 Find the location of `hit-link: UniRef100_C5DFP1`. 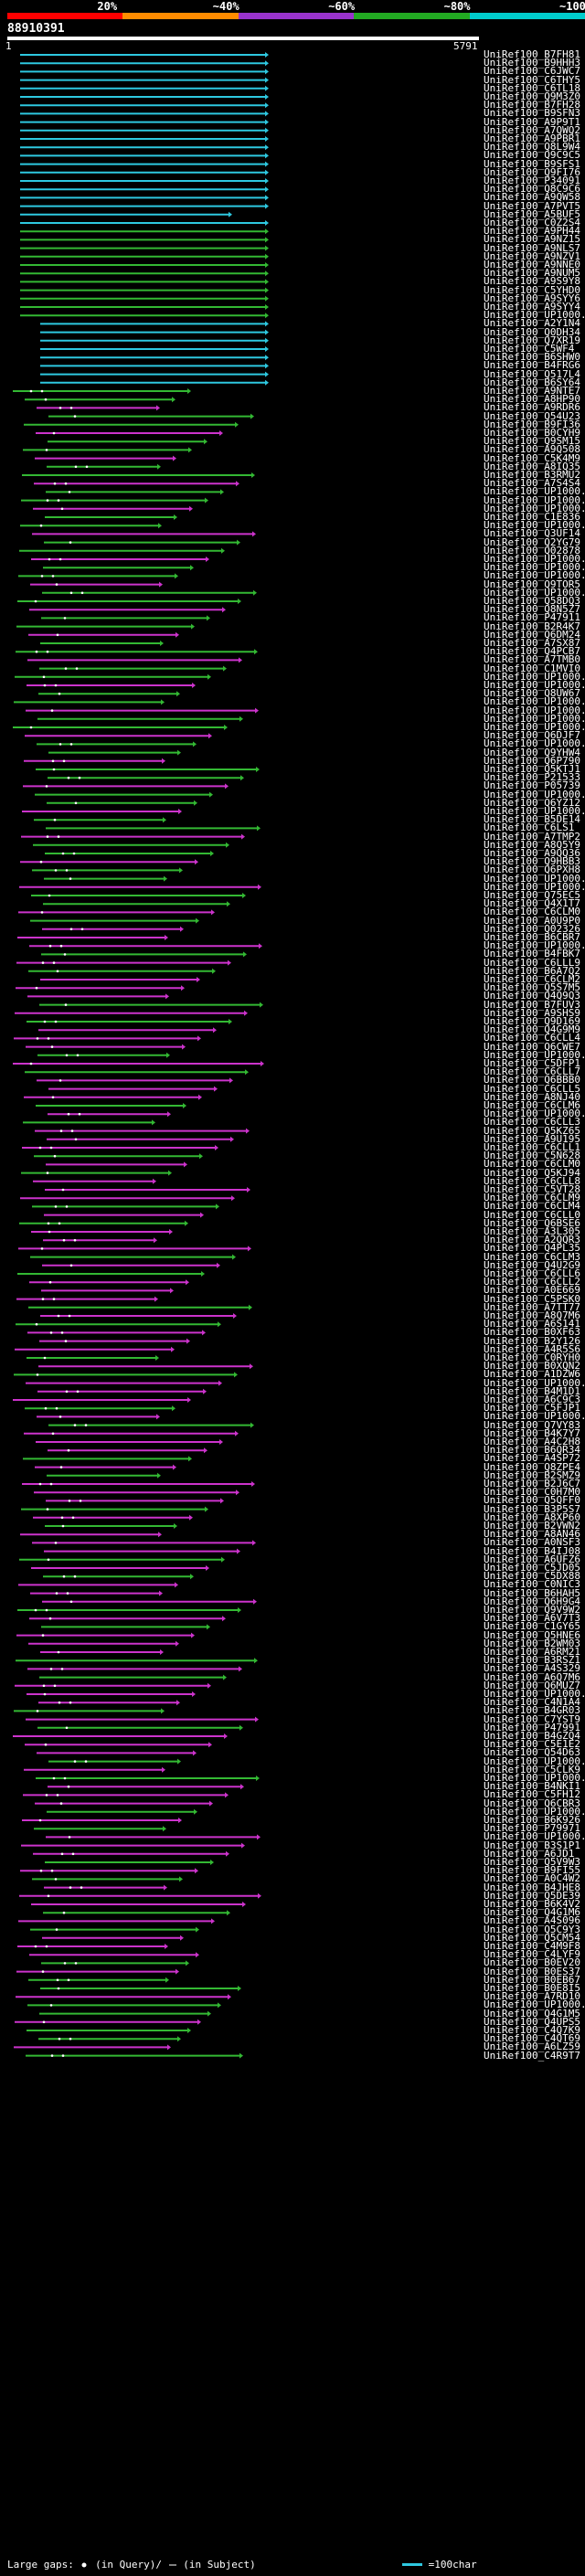

hit-link: UniRef100_C5DFP1 is located at coordinates (532, 1063).